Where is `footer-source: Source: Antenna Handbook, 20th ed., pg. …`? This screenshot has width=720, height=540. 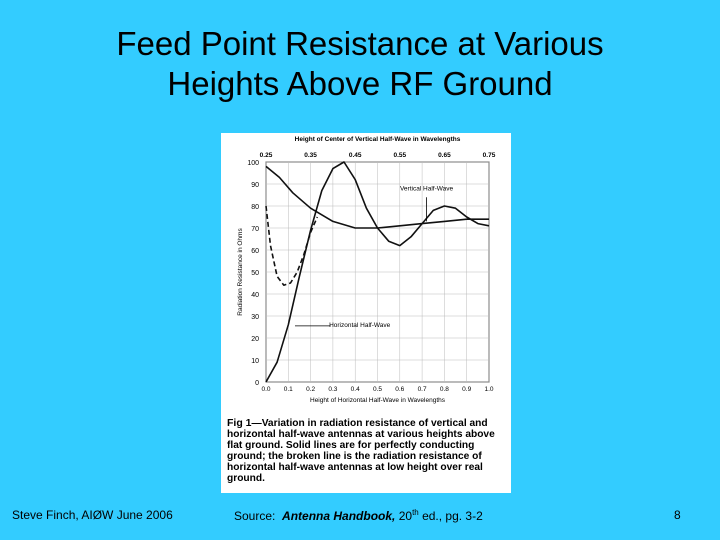
footer-source: Source: Antenna Handbook, 20th ed., pg. … is located at coordinates (358, 515).